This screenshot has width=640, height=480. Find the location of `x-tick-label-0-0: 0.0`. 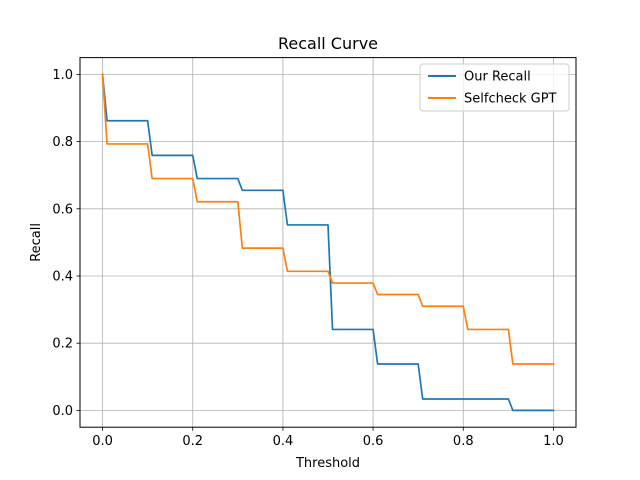

x-tick-label-0-0: 0.0 is located at coordinates (102, 441).